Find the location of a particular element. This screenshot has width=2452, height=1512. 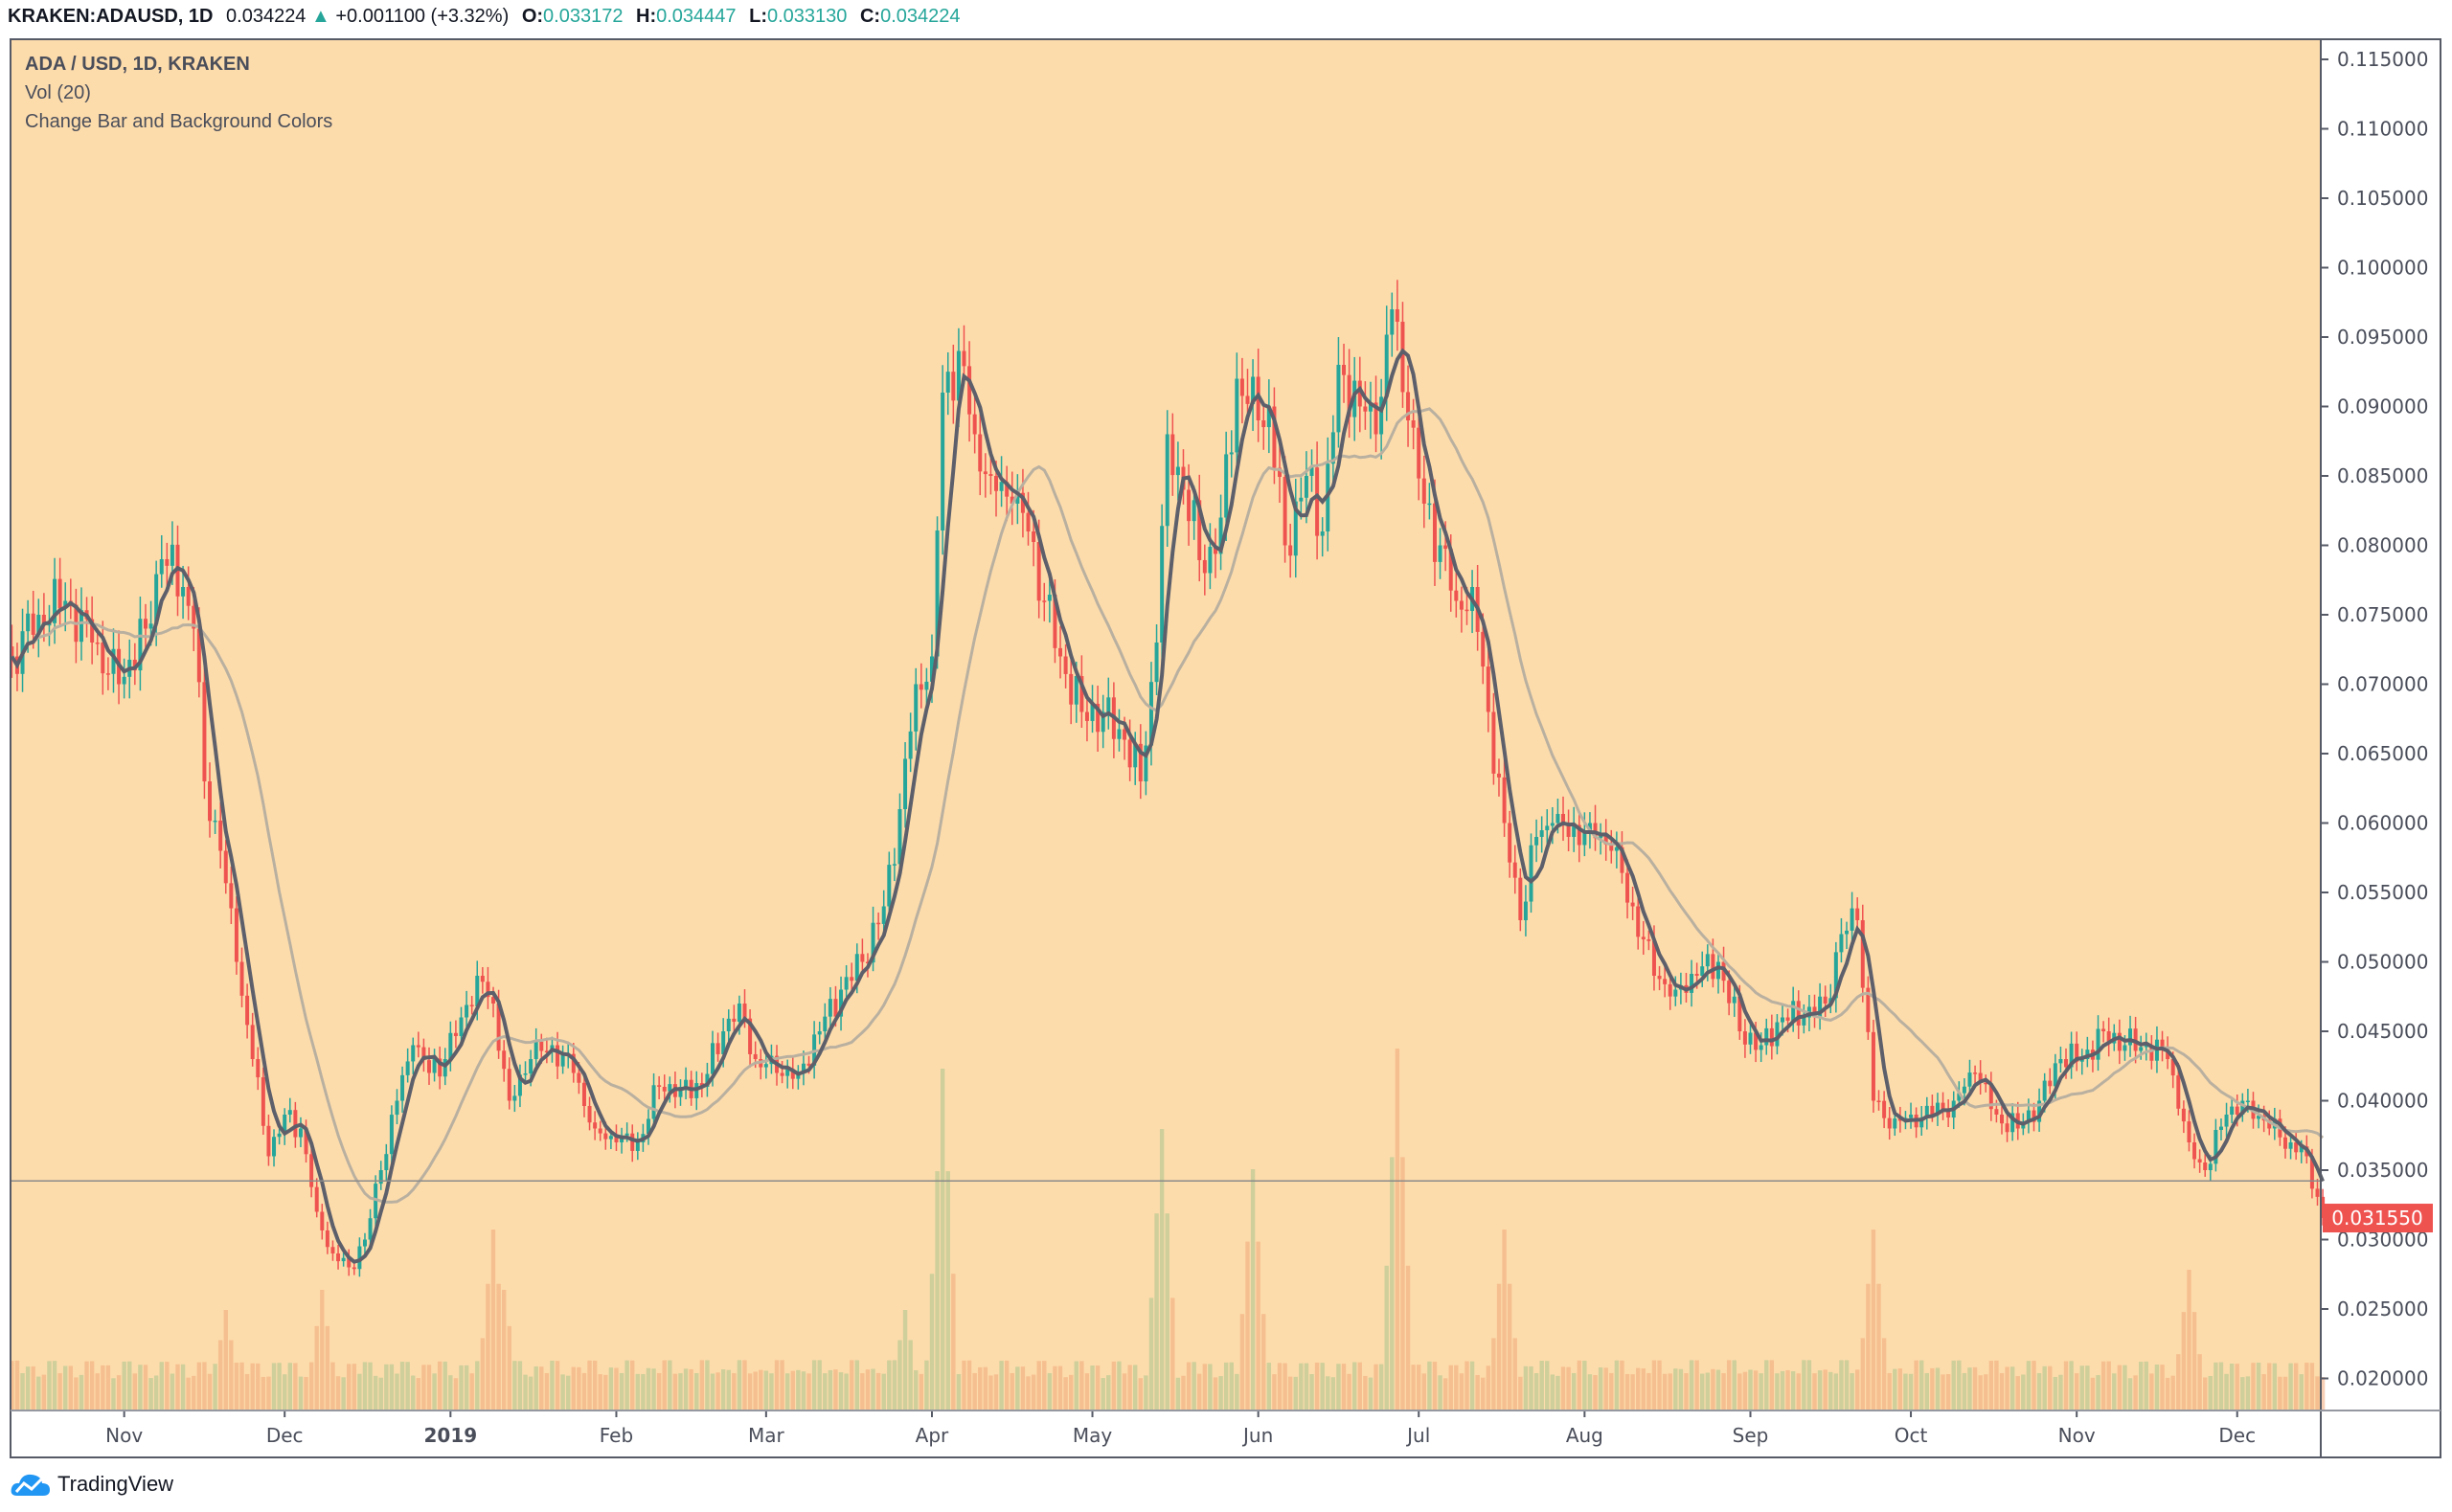

legend-volume: Vol (20) is located at coordinates (58, 92).